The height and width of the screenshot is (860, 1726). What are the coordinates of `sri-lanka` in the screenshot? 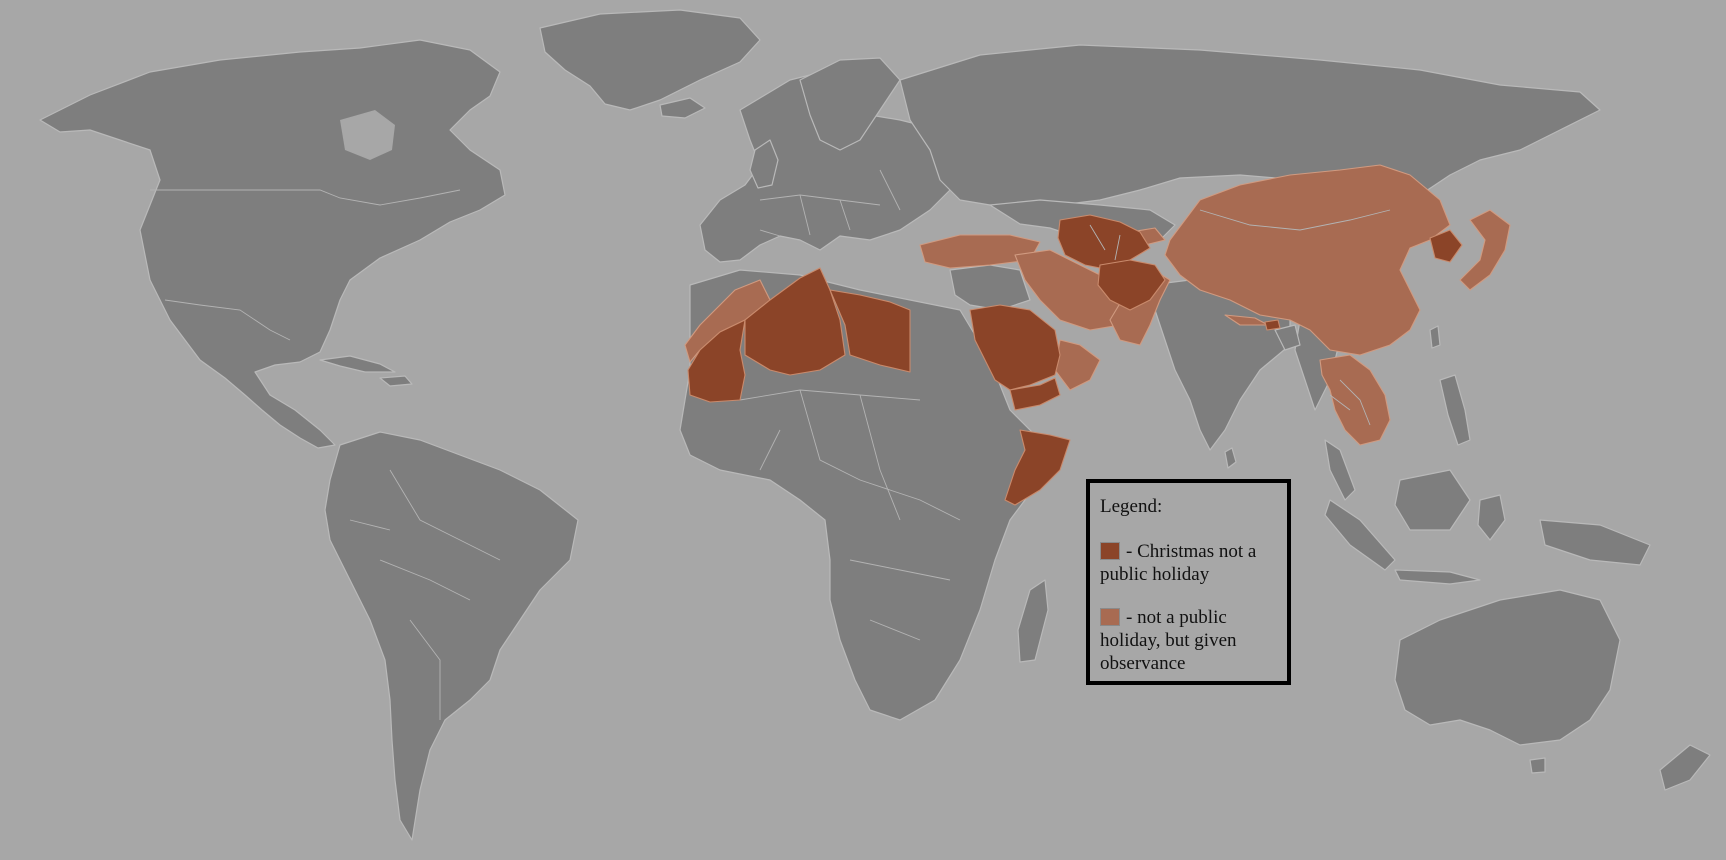 It's located at (1230, 458).